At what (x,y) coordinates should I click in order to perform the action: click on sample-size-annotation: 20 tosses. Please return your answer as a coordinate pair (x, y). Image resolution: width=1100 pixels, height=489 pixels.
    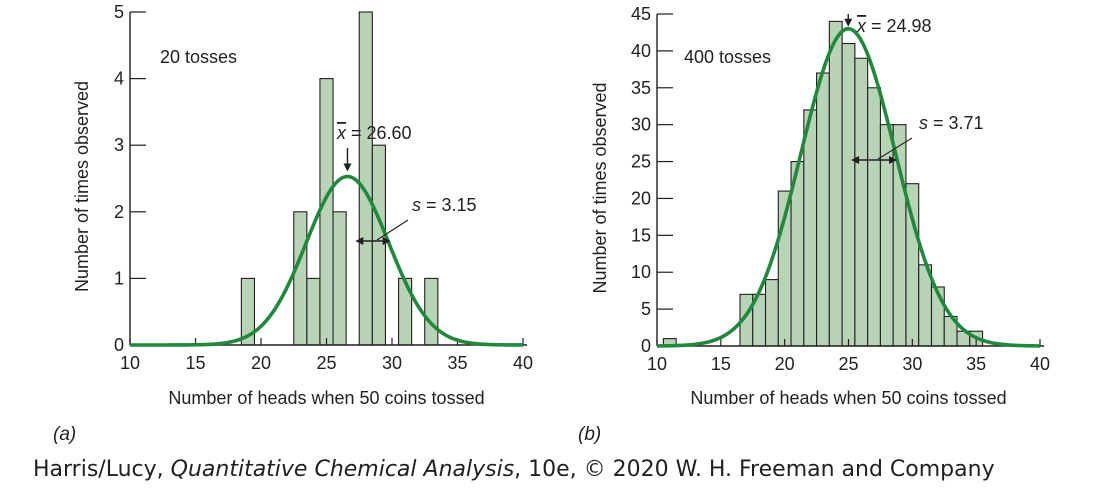
    Looking at the image, I should click on (198, 57).